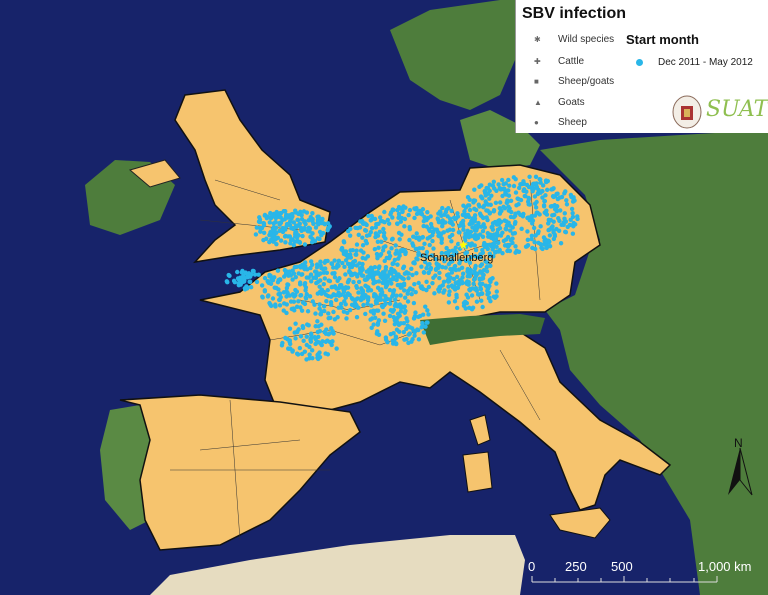  Describe the element at coordinates (538, 102) in the screenshot. I see `goats-icon: ▲` at that location.